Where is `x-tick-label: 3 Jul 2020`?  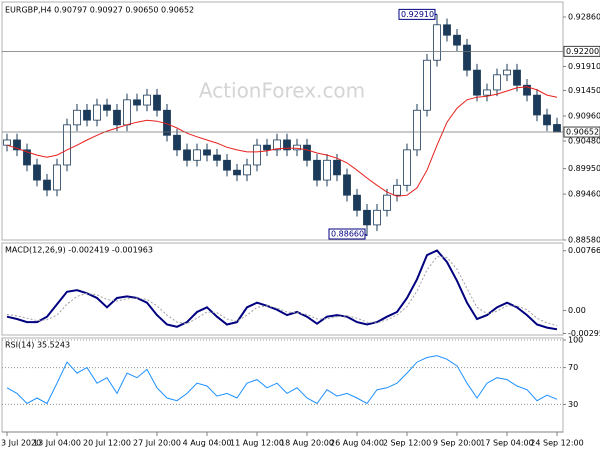
x-tick-label: 3 Jul 2020 is located at coordinates (21, 443).